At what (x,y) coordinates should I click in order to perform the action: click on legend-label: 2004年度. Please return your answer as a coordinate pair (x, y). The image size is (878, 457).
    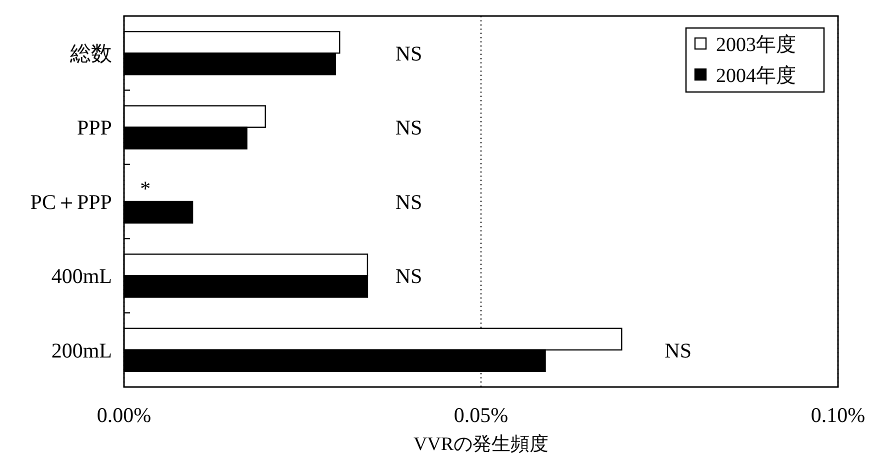
    Looking at the image, I should click on (756, 76).